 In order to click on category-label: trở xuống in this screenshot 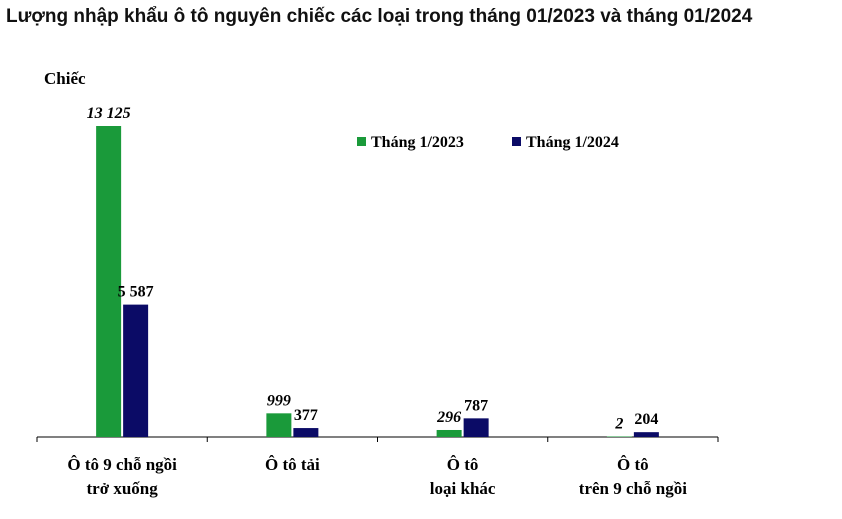, I will do `click(122, 488)`.